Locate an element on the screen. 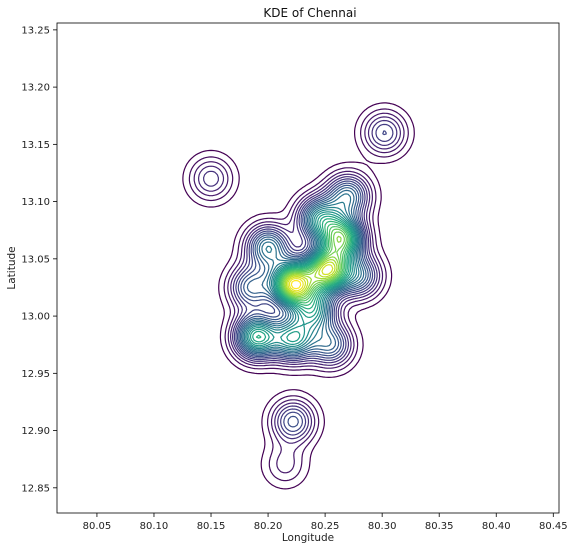 The image size is (578, 550). x-tick-label: 80.20 is located at coordinates (268, 526).